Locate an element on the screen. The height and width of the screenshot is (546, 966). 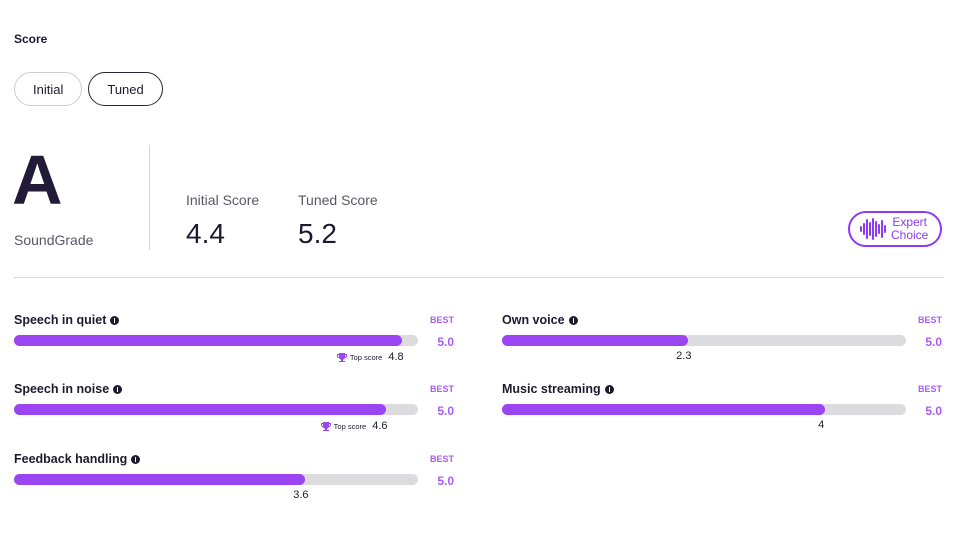
horizontal-divider is located at coordinates (479, 277).